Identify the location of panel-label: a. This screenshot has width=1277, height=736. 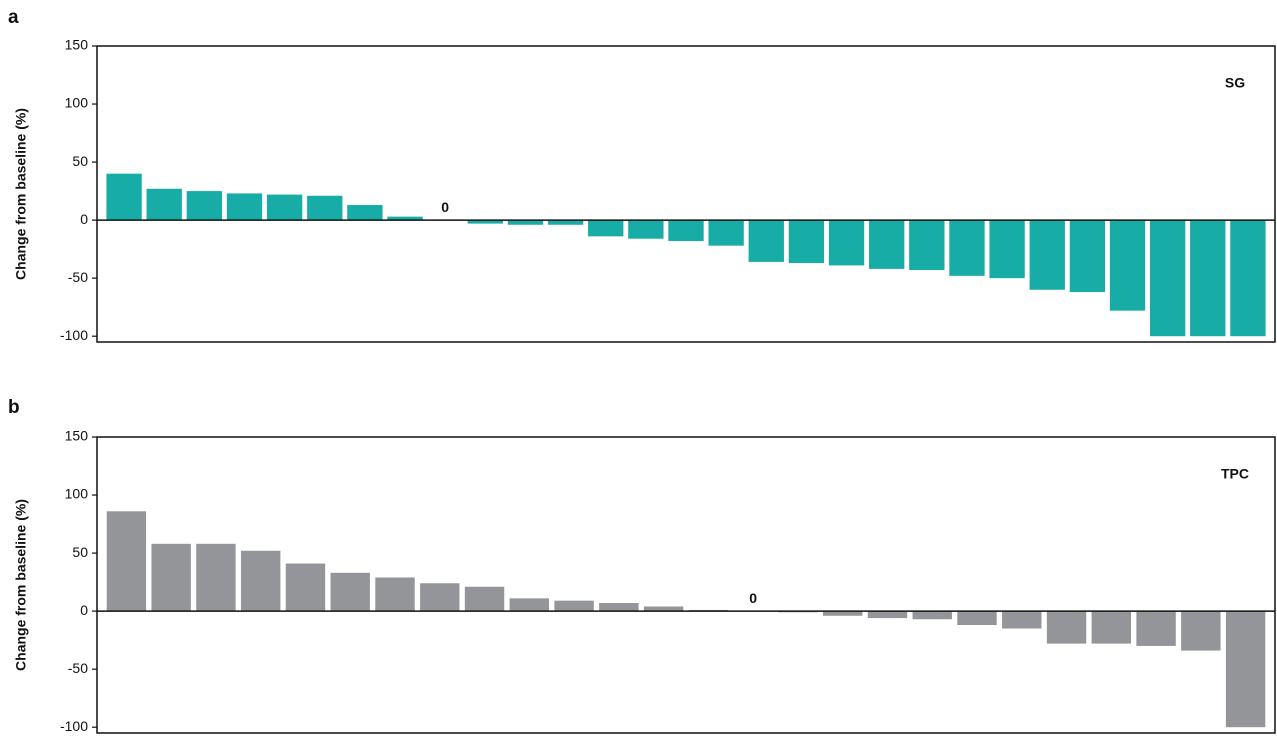
(13, 17).